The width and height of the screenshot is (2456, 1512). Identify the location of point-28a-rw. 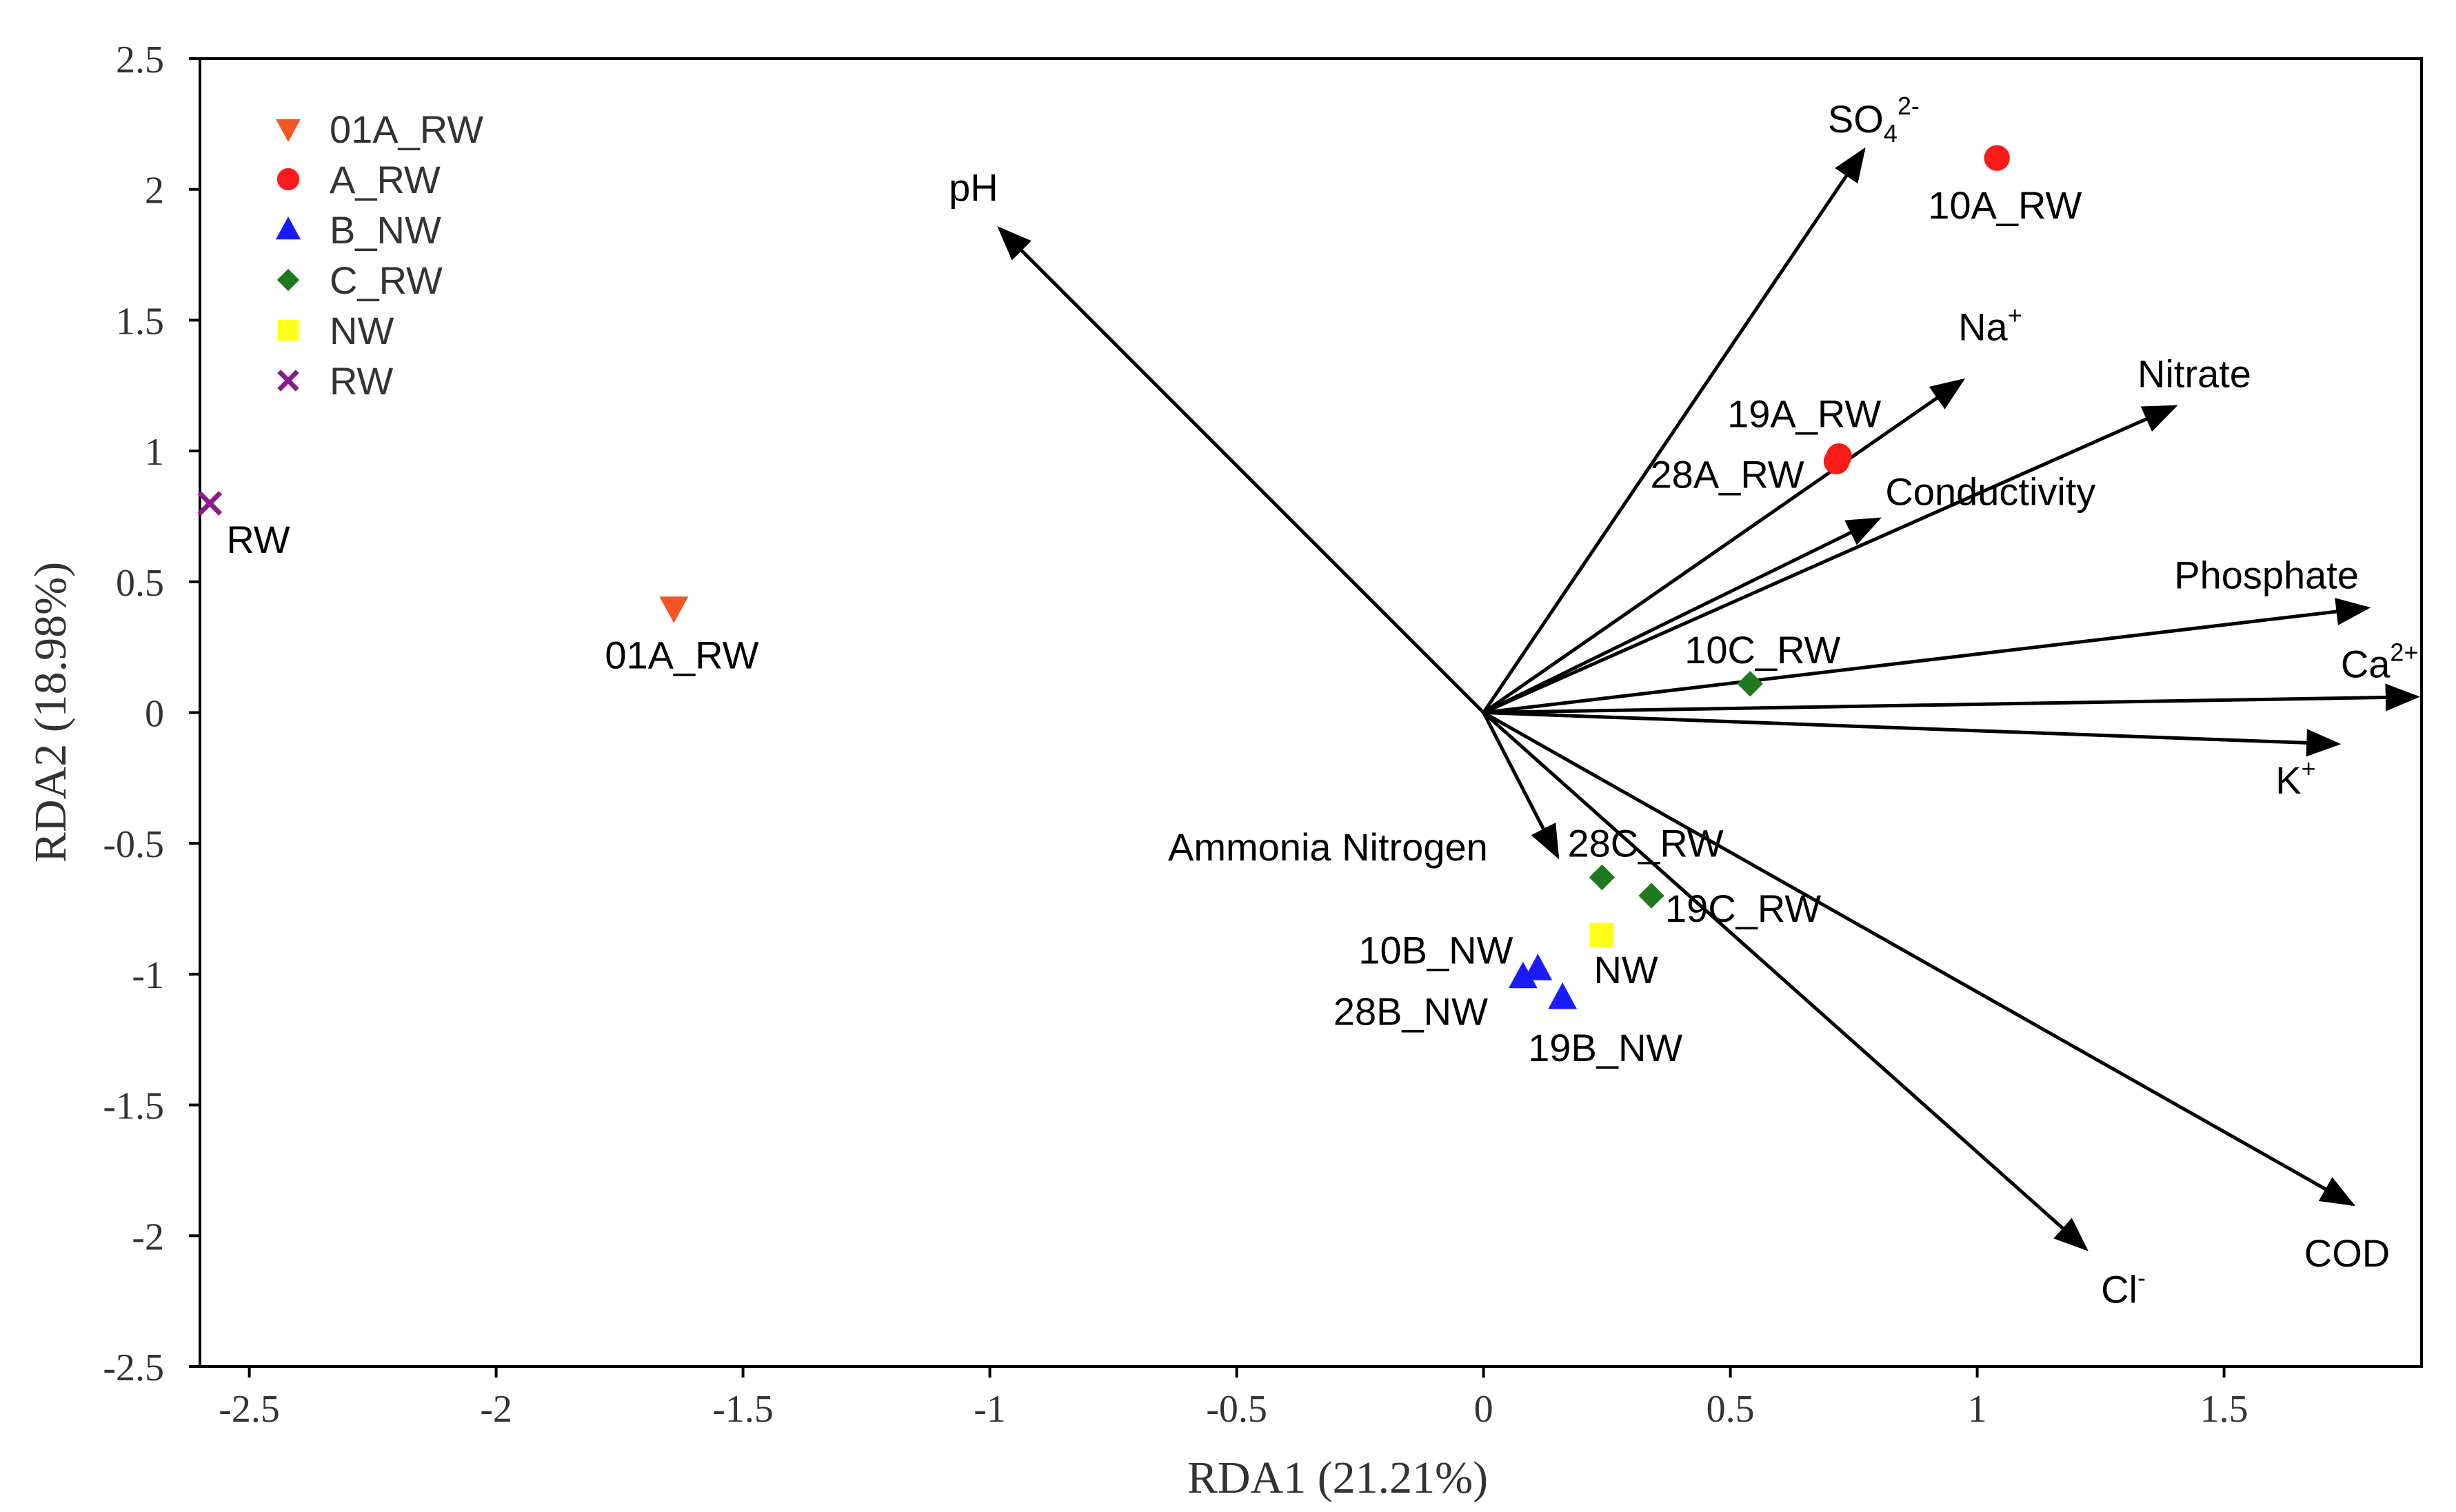
(1837, 461).